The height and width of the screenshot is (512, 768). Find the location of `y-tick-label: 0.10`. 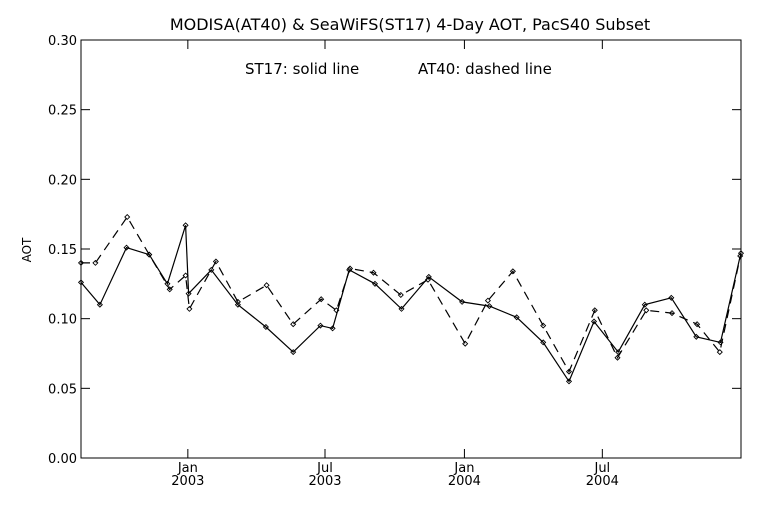

y-tick-label: 0.10 is located at coordinates (62, 320).